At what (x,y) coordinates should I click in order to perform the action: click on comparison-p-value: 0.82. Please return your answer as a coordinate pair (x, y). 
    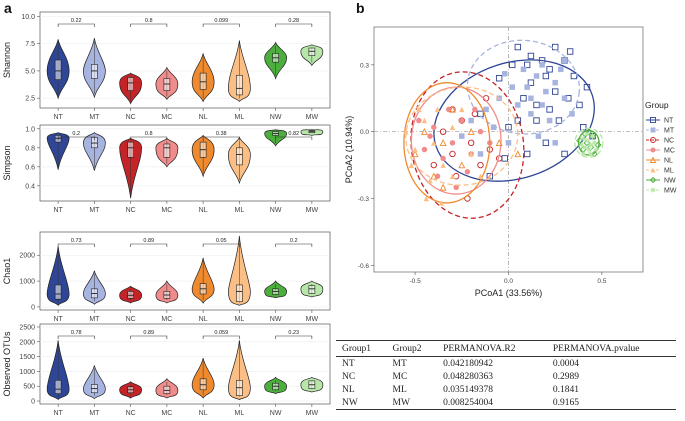
    Looking at the image, I should click on (293, 134).